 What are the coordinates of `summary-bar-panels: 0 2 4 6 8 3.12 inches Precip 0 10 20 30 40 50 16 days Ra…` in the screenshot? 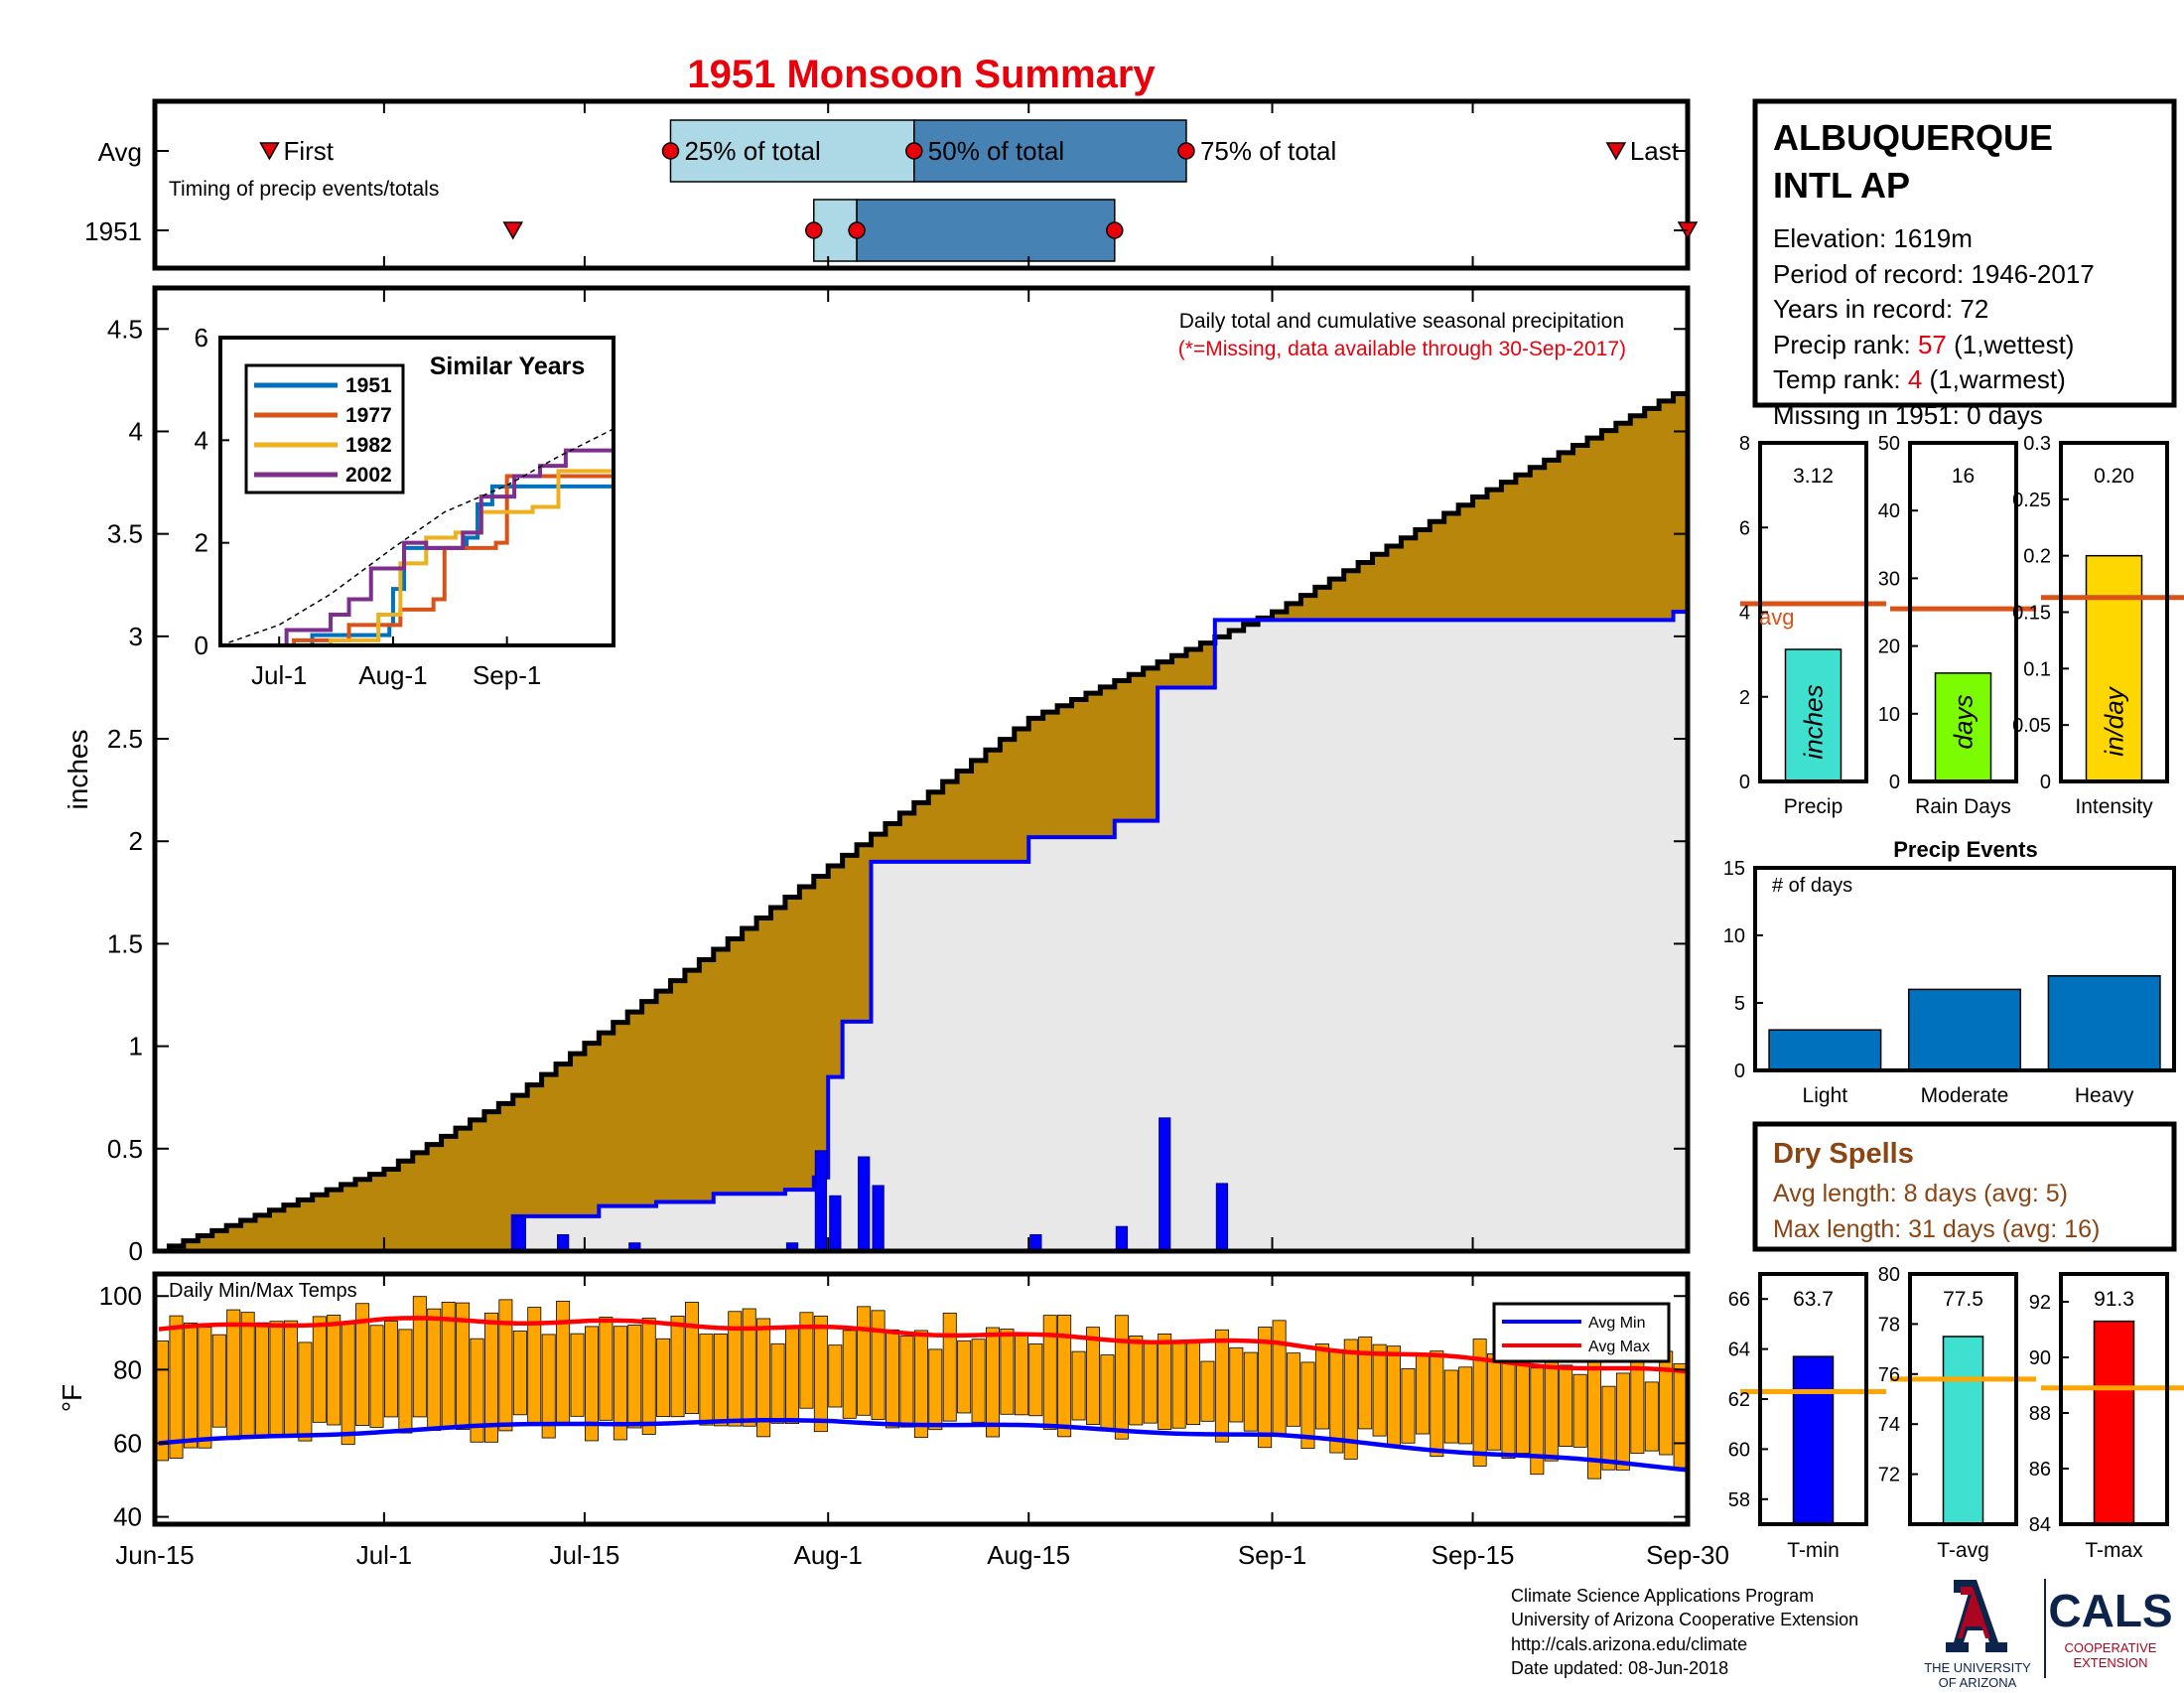 It's located at (1961, 625).